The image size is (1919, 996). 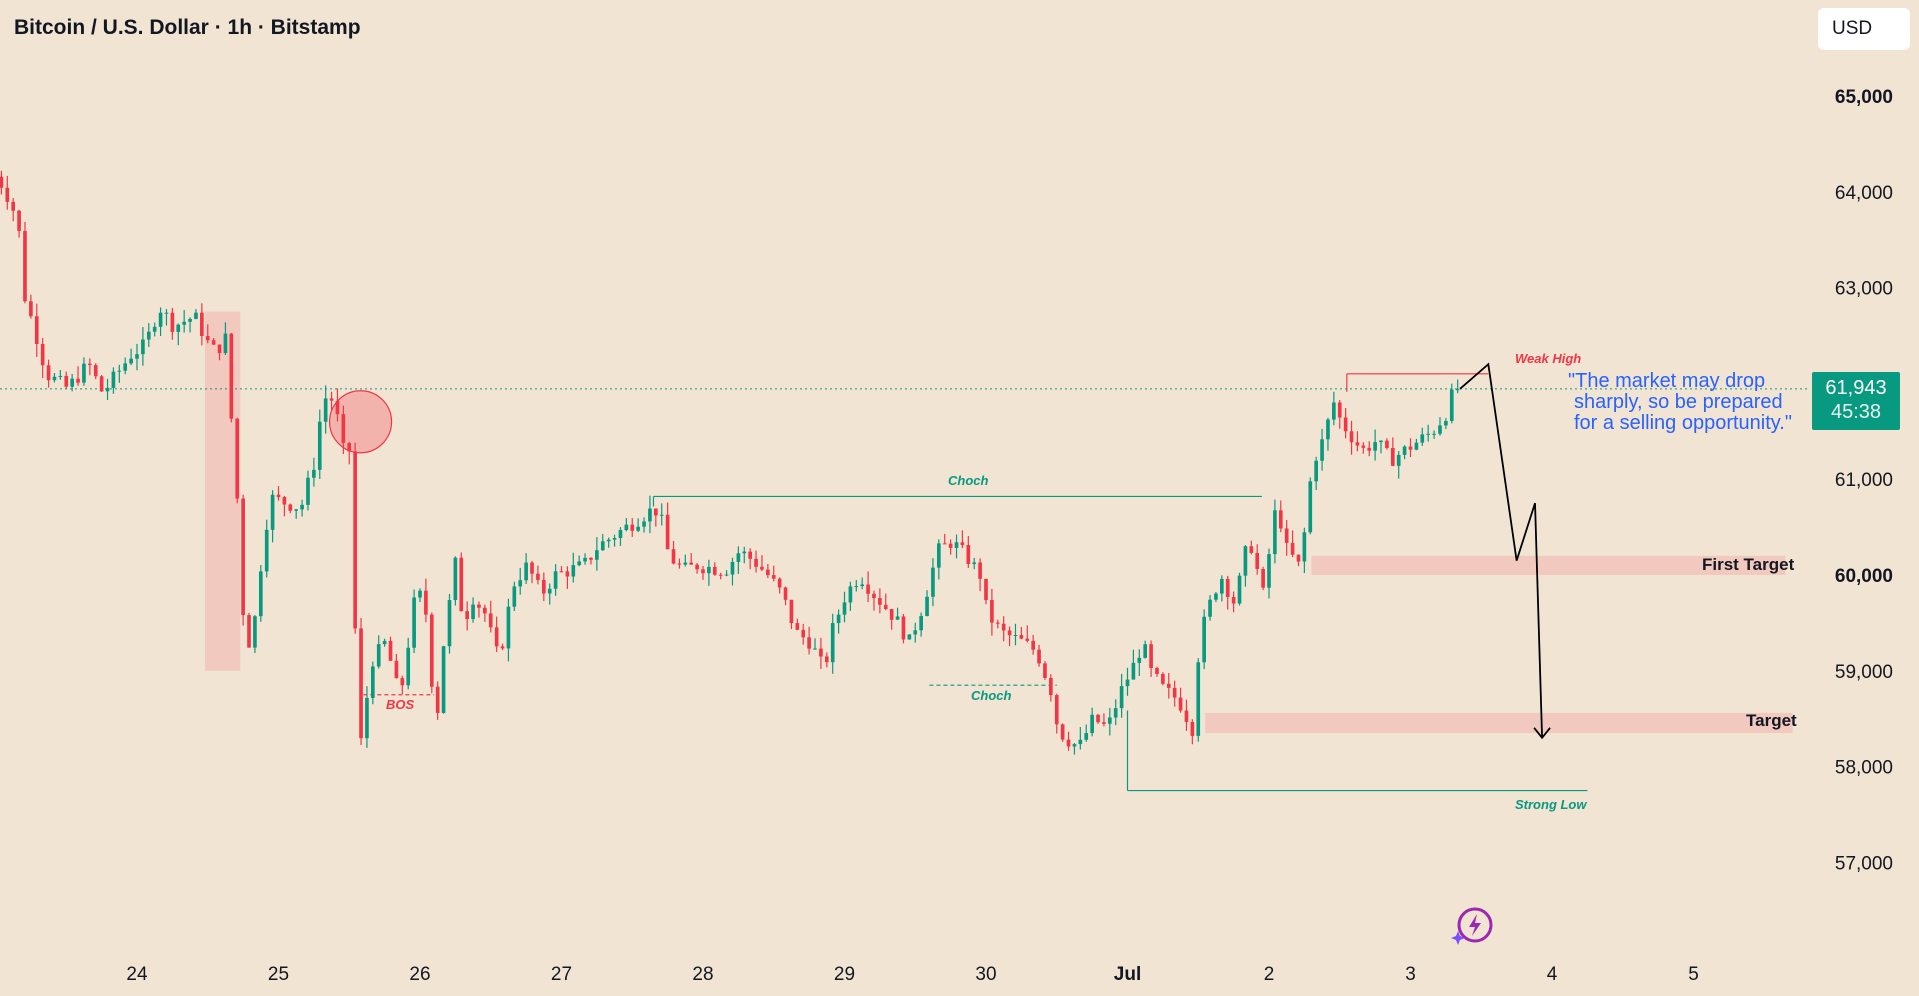 I want to click on time-tick-label: 29, so click(x=844, y=974).